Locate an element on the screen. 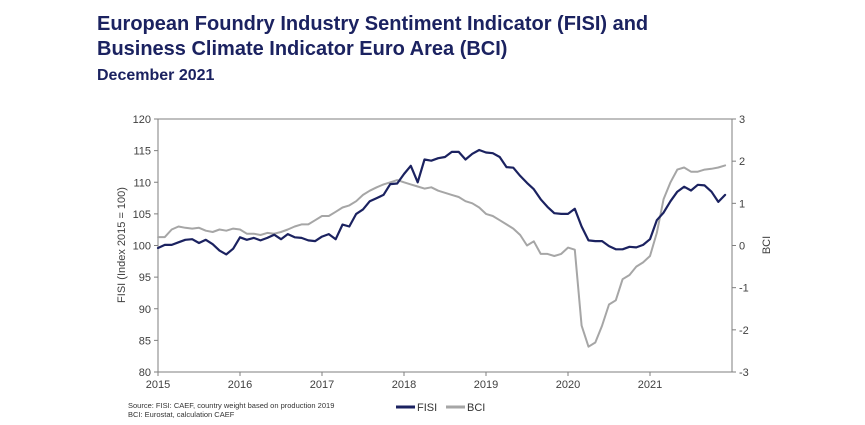 This screenshot has width=865, height=425. right-tick-label: -1 is located at coordinates (744, 289).